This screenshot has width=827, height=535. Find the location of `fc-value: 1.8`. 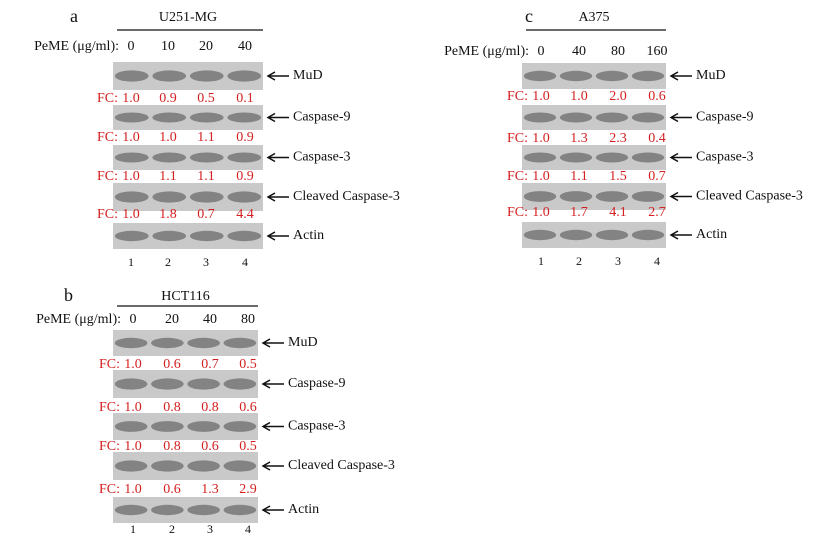

fc-value: 1.8 is located at coordinates (168, 214).